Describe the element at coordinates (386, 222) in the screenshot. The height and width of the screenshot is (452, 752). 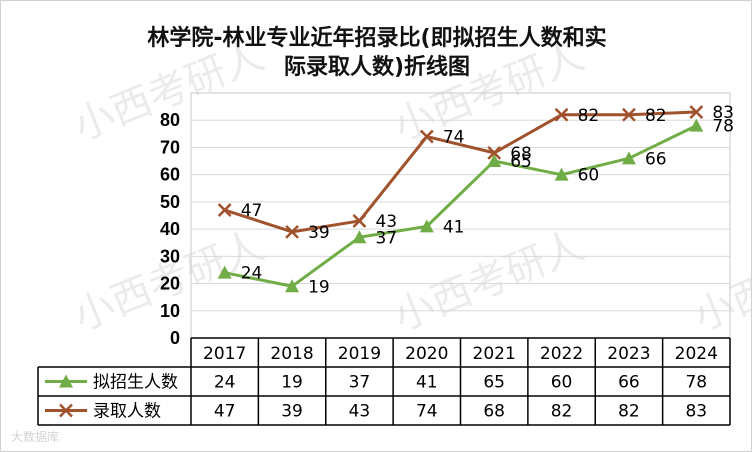
I see `data-label: 43` at that location.